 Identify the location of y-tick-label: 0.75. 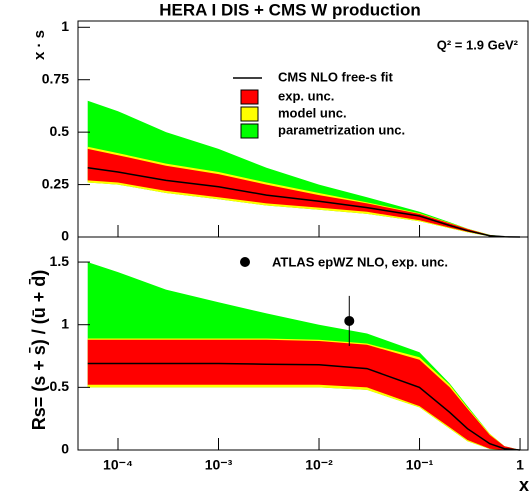
(55, 78).